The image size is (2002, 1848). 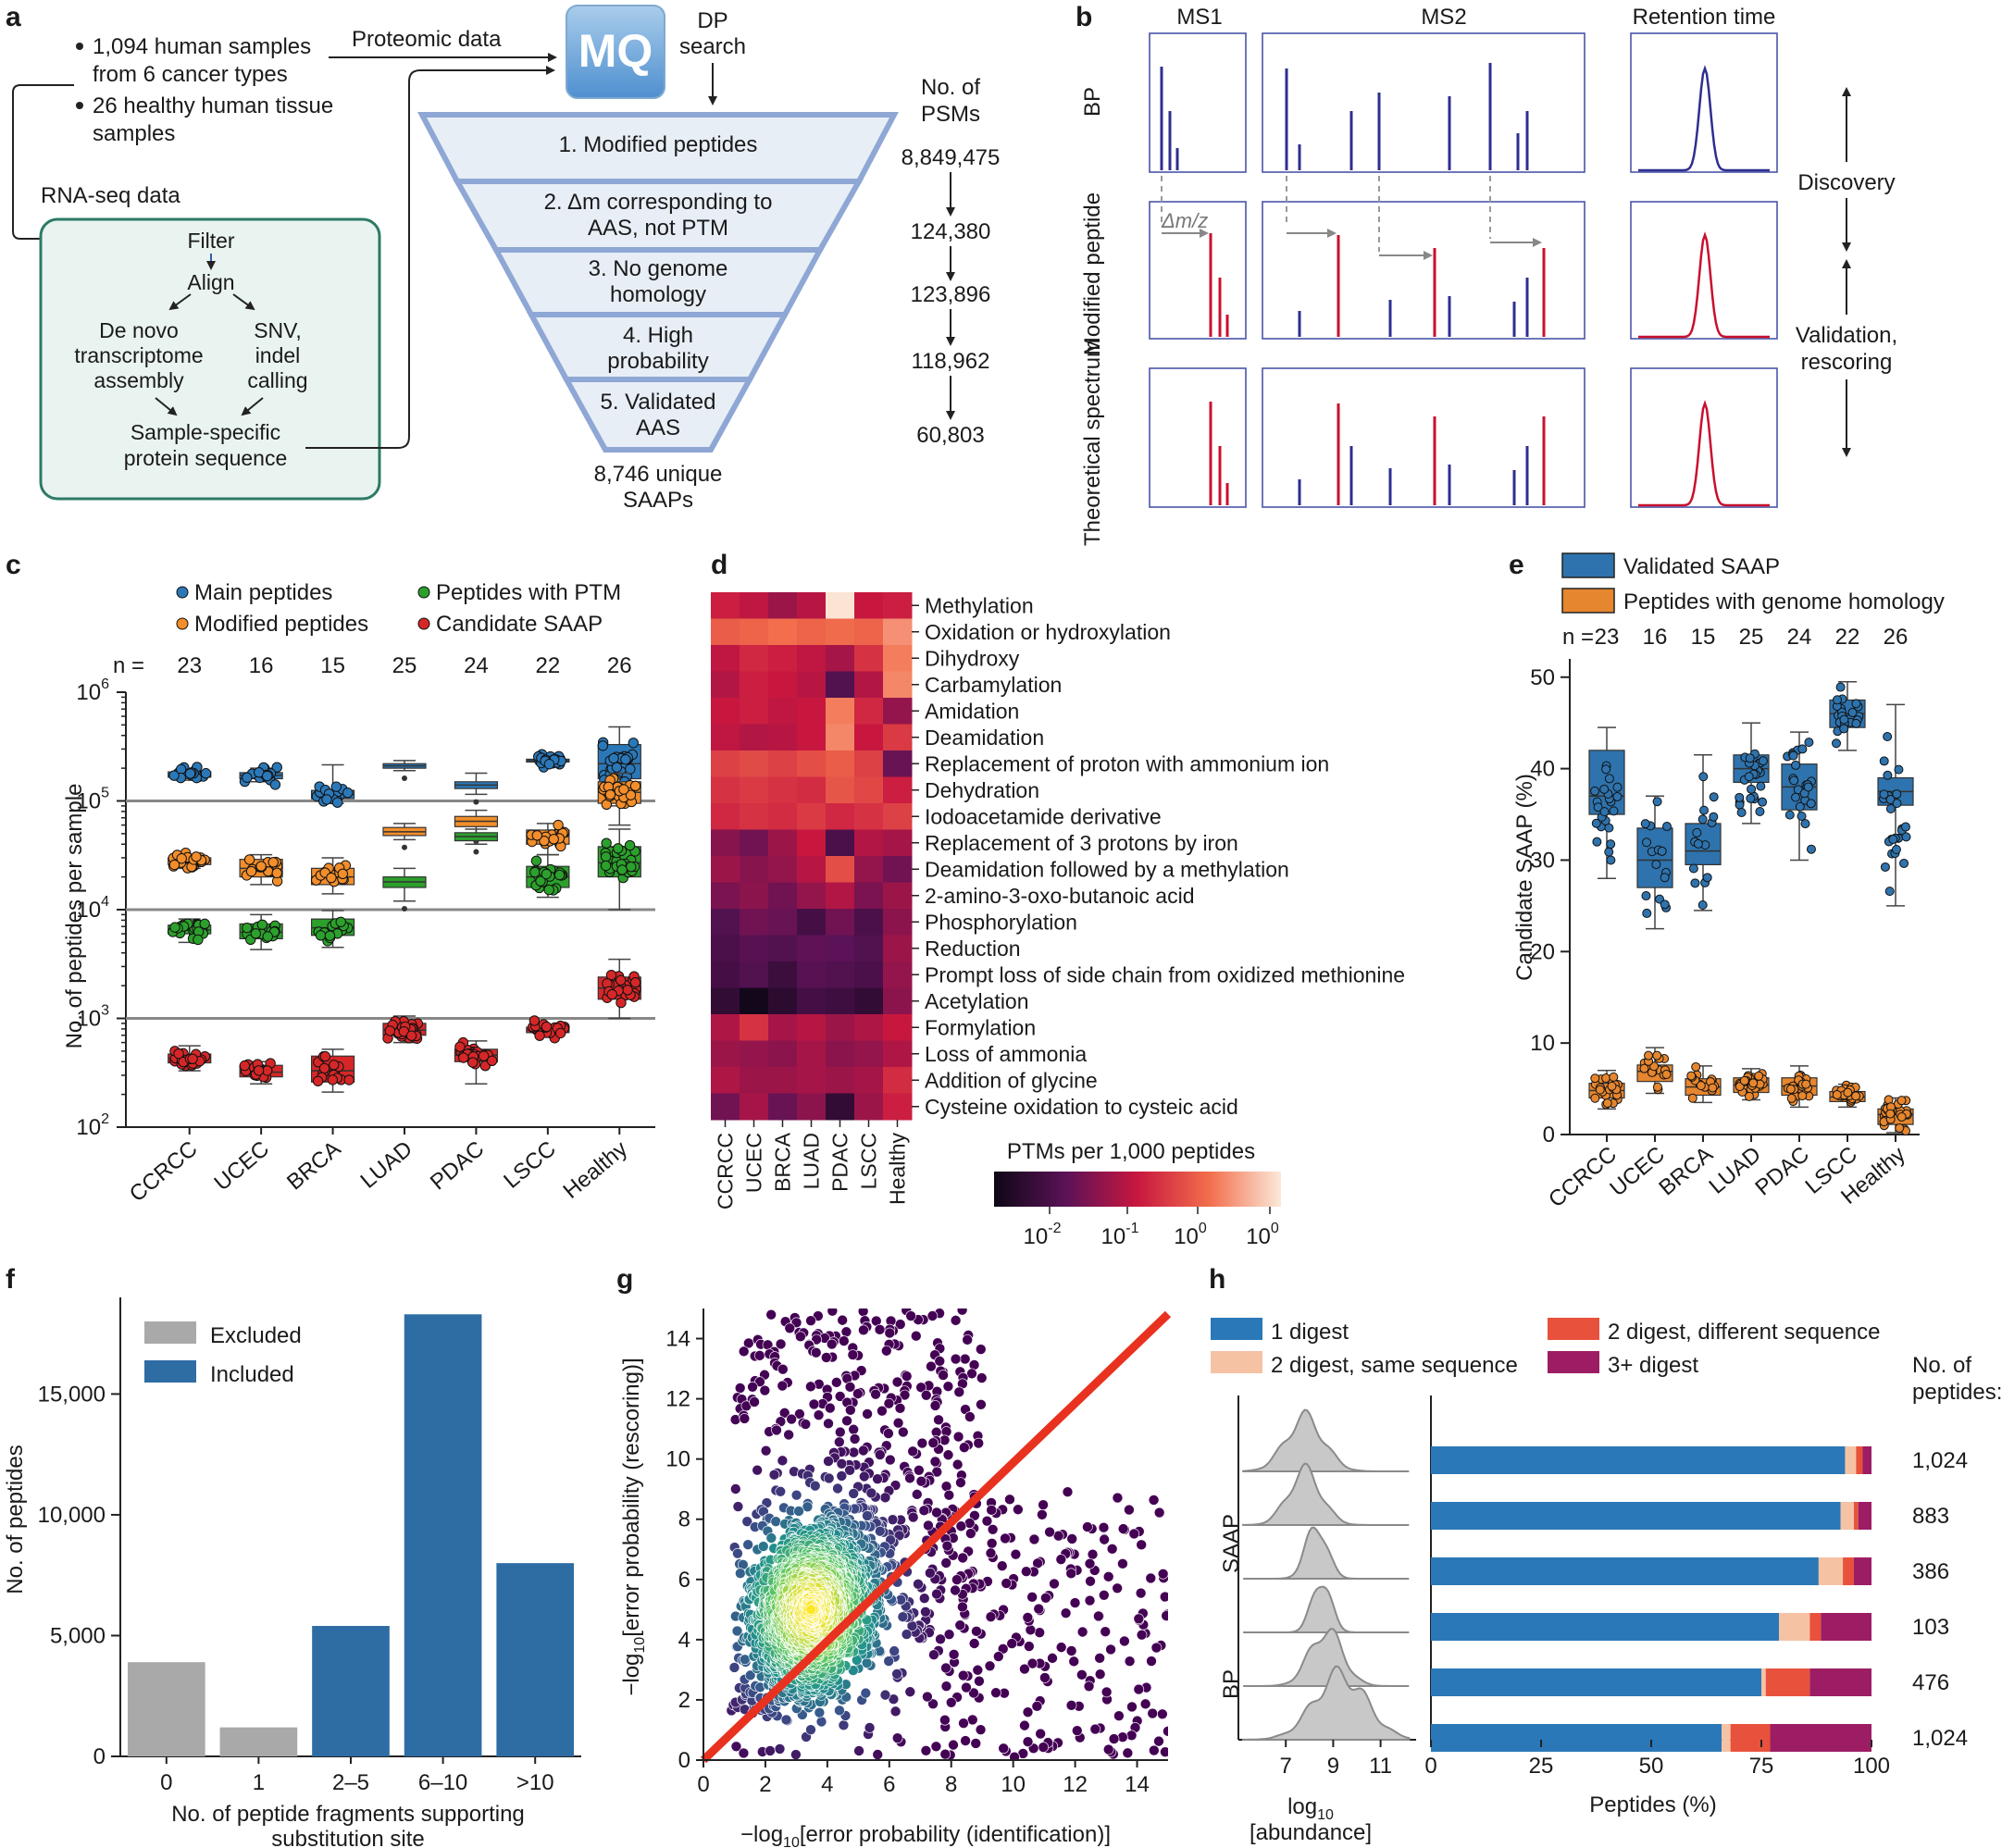 I want to click on h-peptide-count: 1,024, so click(x=1940, y=1738).